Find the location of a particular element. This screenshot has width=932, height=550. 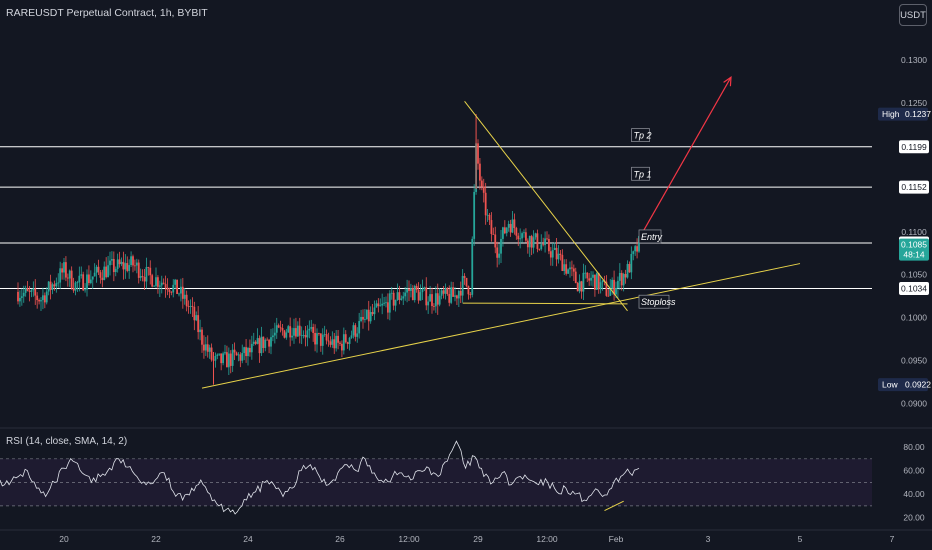

time-axis: 20 22 24 26 12:00 29 12:00 Feb 3 5 7 is located at coordinates (476, 539).